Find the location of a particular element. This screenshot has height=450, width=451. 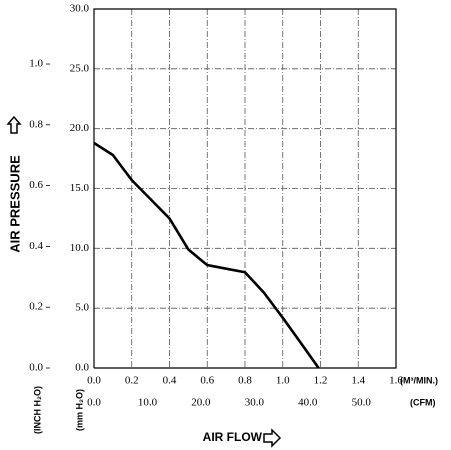

y2-tick-label: 0.2 is located at coordinates (36, 307).